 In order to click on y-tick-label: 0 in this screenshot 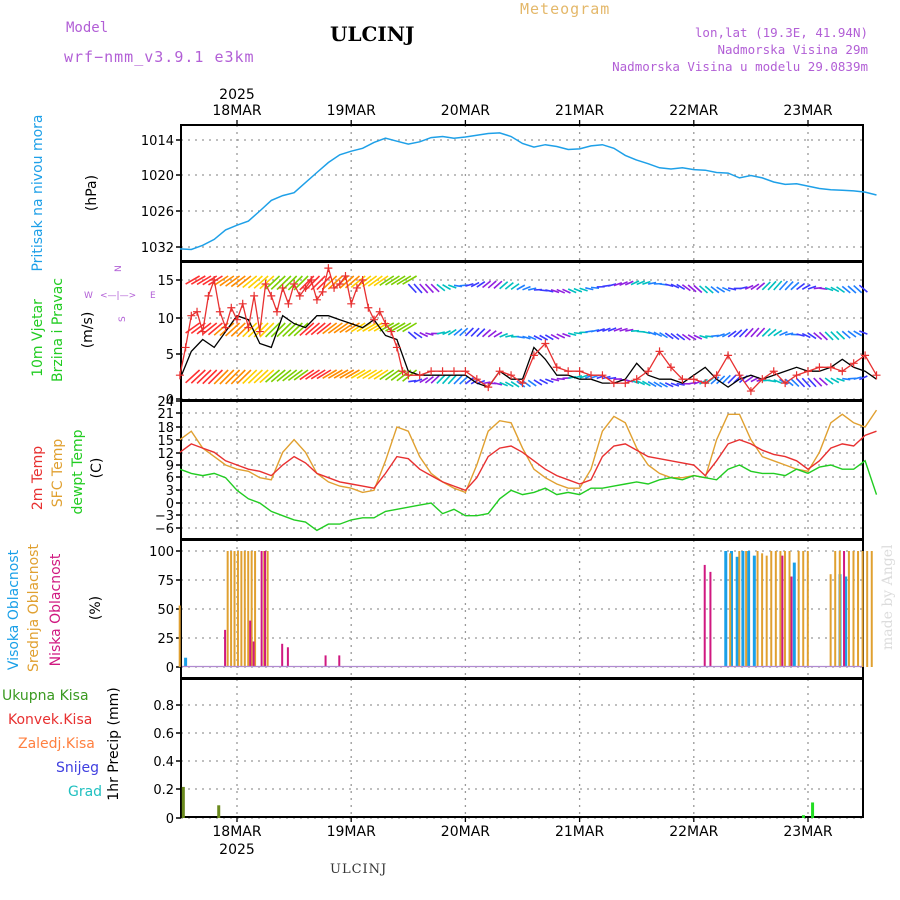, I will do `click(170, 400)`.